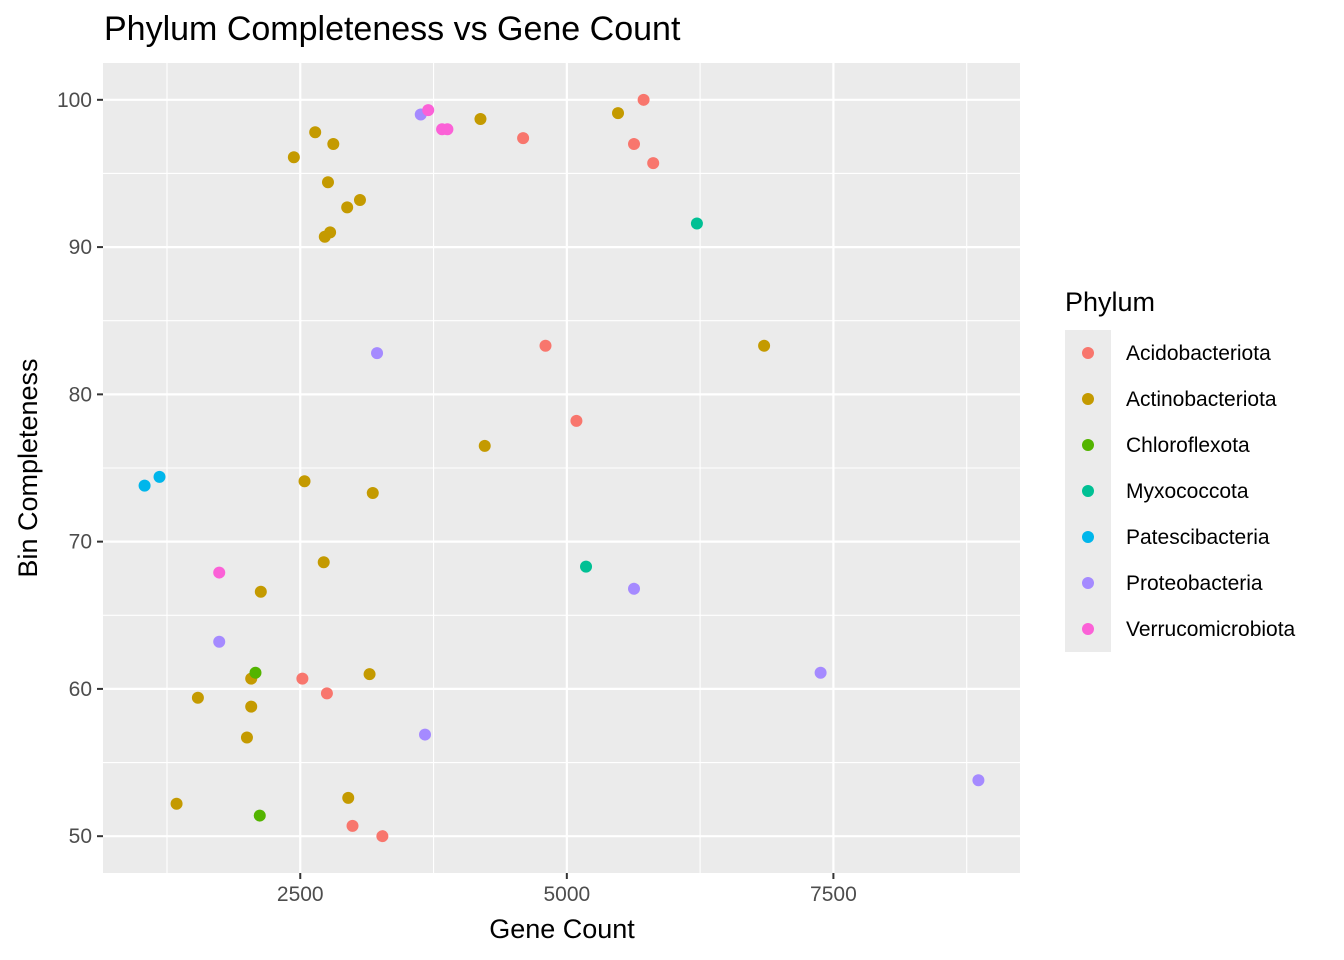 Image resolution: width=1344 pixels, height=960 pixels. I want to click on x-tick-label: 5000, so click(566, 894).